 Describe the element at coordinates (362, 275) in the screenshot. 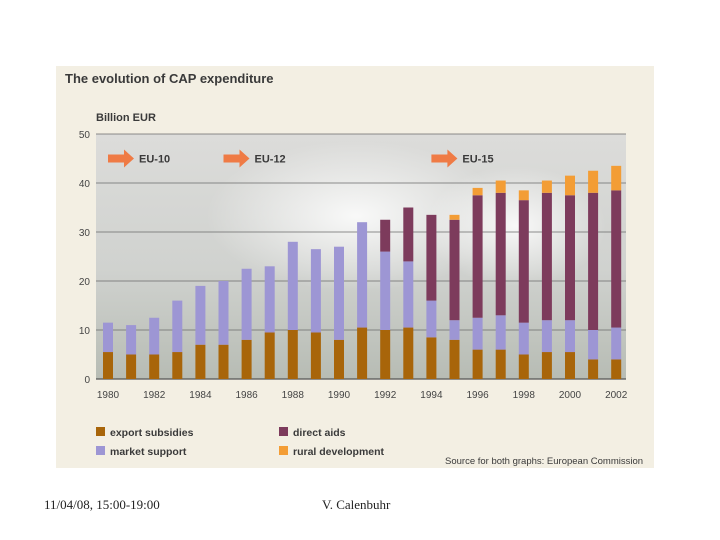

I see `bar-1991-market-support` at that location.